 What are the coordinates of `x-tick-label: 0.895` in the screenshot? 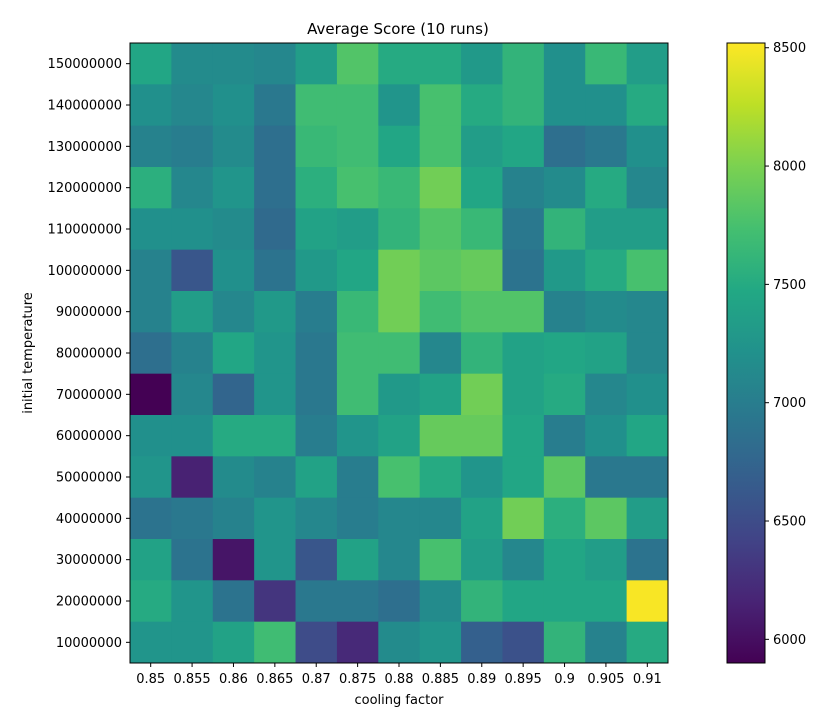 It's located at (523, 679).